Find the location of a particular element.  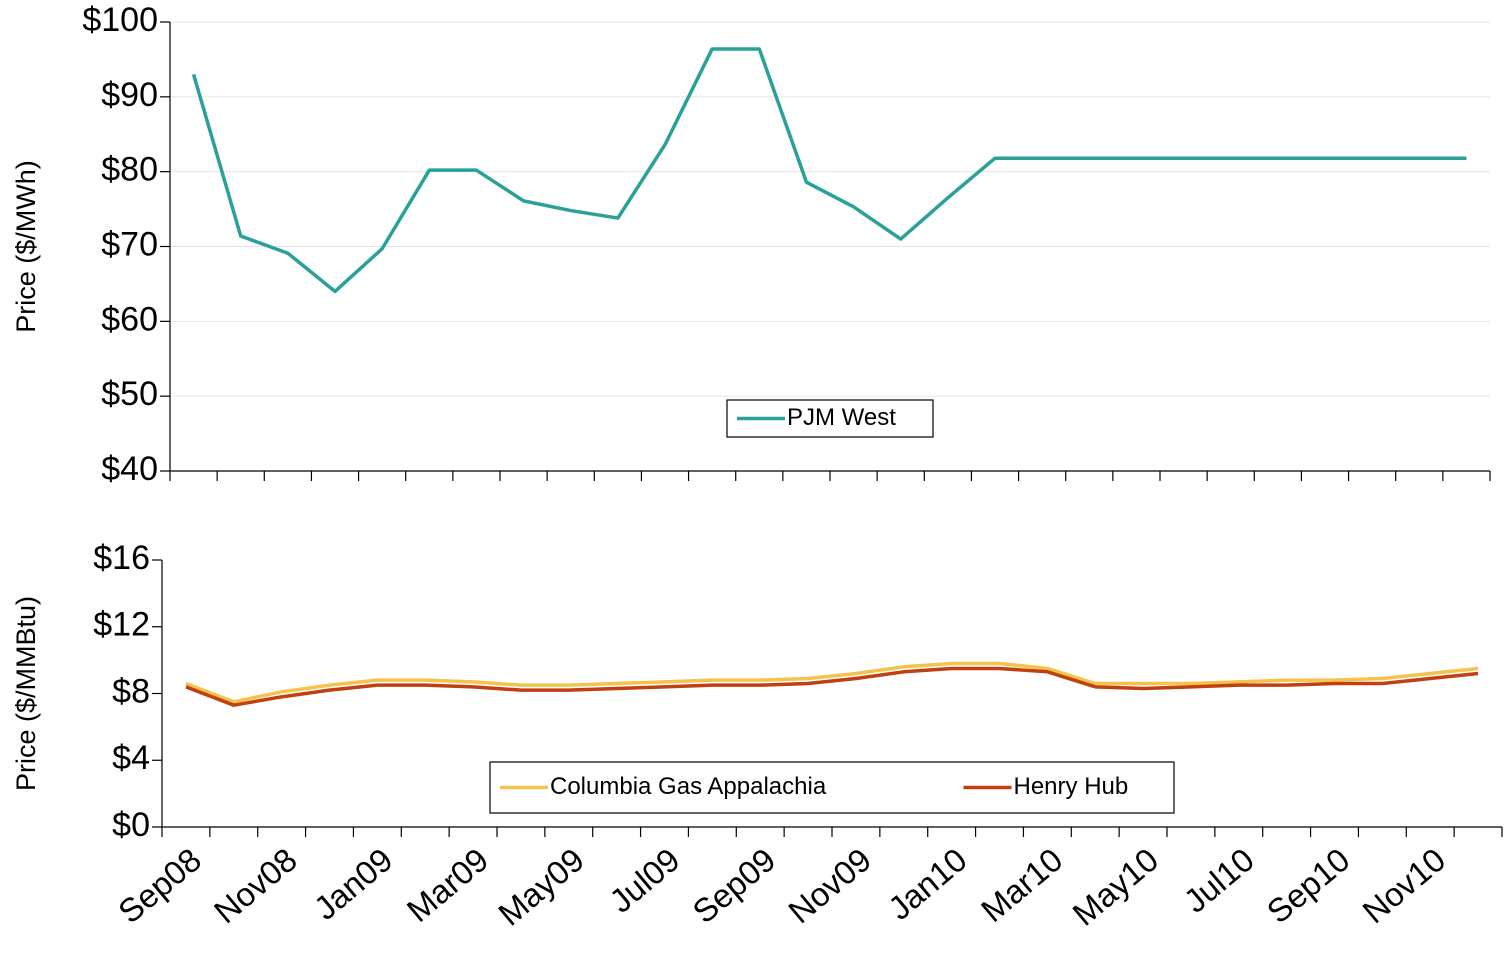

x-tick-label: Nov10 is located at coordinates (1403, 886).